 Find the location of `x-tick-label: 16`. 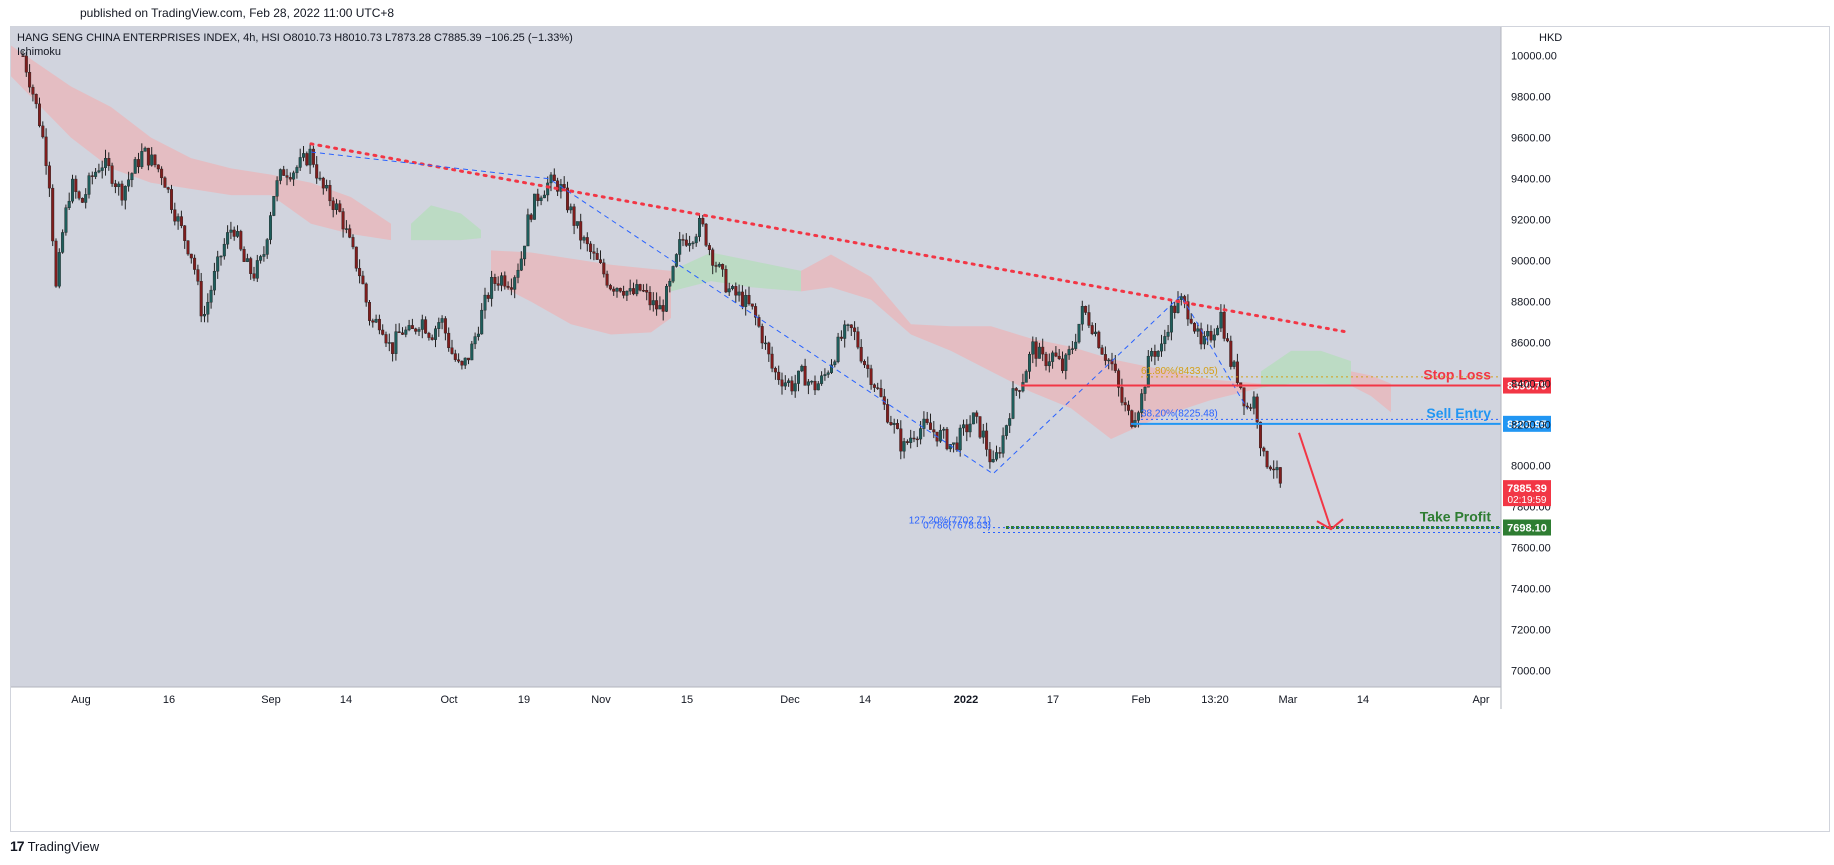

x-tick-label: 16 is located at coordinates (169, 700).